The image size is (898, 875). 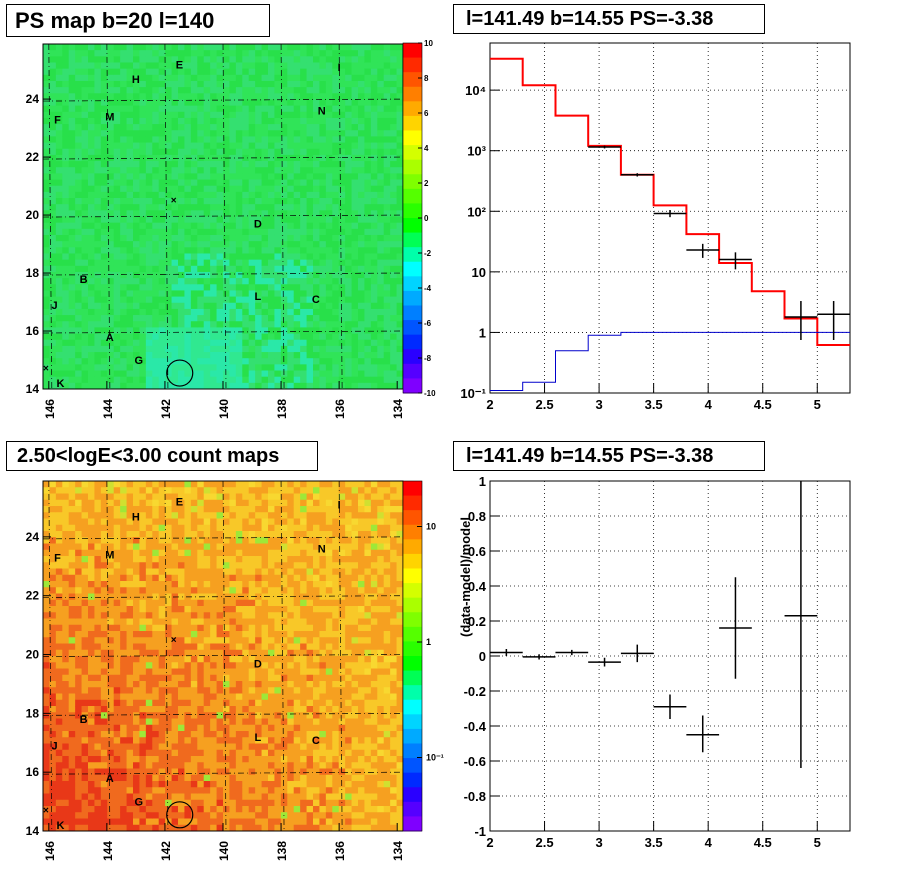 What do you see at coordinates (545, 404) in the screenshot?
I see `spectrum-xtick-label: 2.5` at bounding box center [545, 404].